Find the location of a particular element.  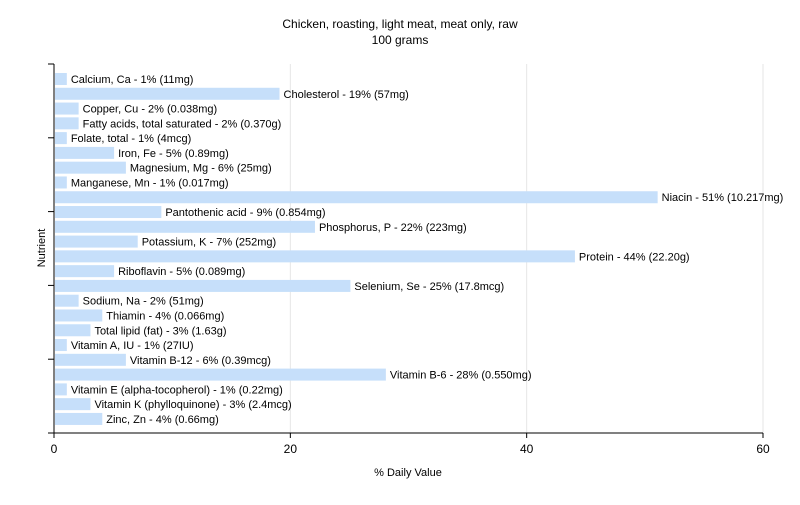

bar-label-18: Vitamin A, IU - 1% (27IU) is located at coordinates (132, 346).